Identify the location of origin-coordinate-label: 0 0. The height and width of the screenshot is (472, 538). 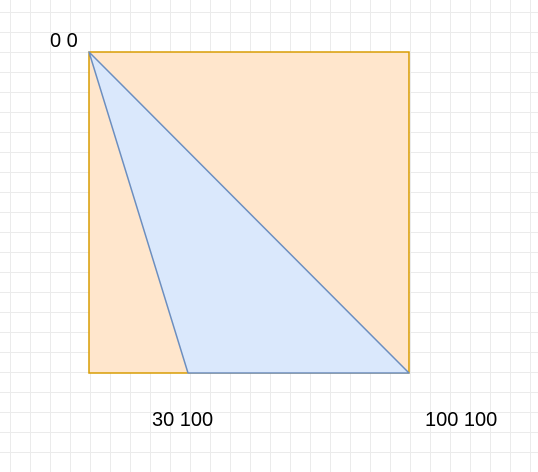
(64, 41).